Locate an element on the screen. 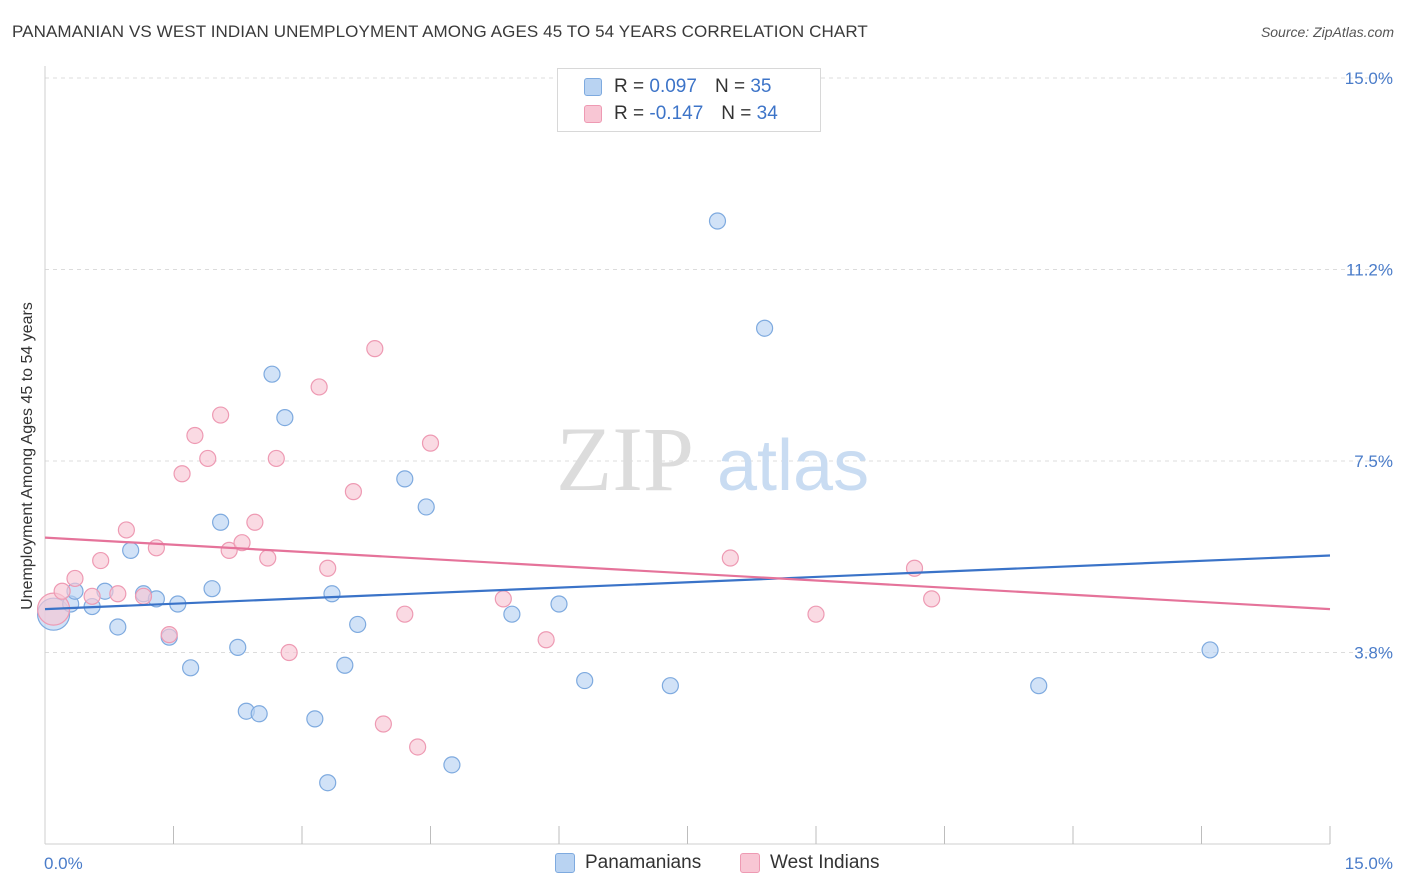 The image size is (1406, 892). watermark-zip: ZIP is located at coordinates (625, 459).